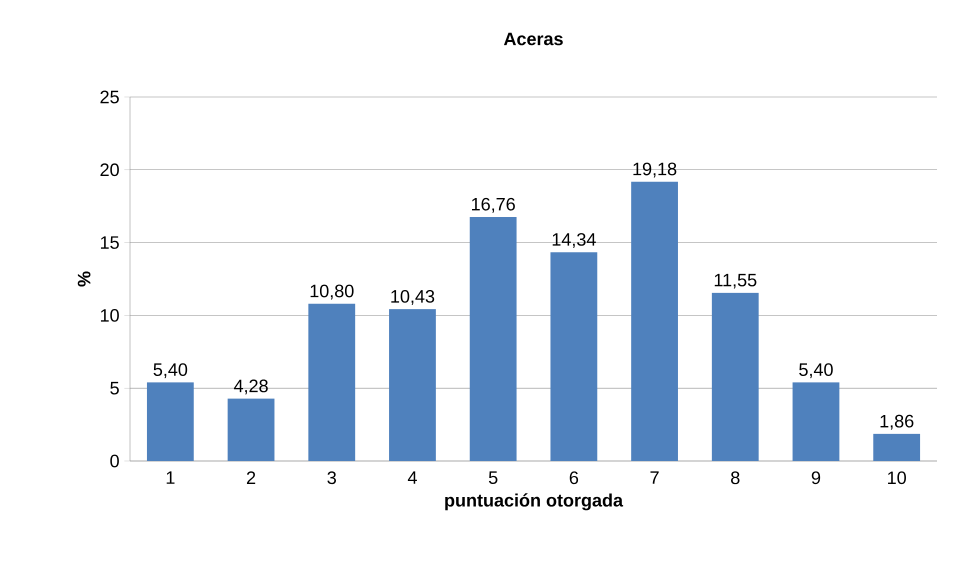 The width and height of the screenshot is (955, 581). I want to click on x-tick-label: 5, so click(493, 477).